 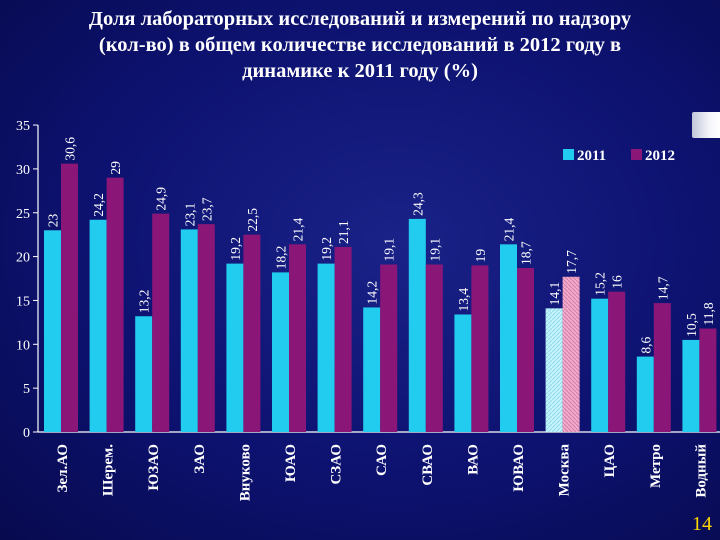 What do you see at coordinates (619, 156) in the screenshot?
I see `legend: 2011 2012` at bounding box center [619, 156].